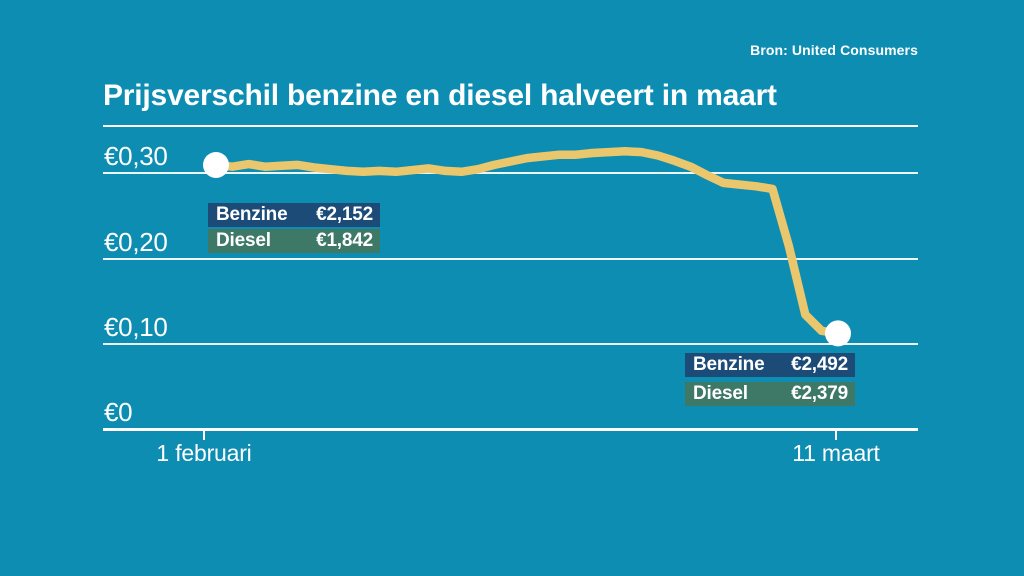 Image resolution: width=1024 pixels, height=576 pixels. What do you see at coordinates (294, 215) in the screenshot?
I see `start-benzine-row: Benzine €2,152` at bounding box center [294, 215].